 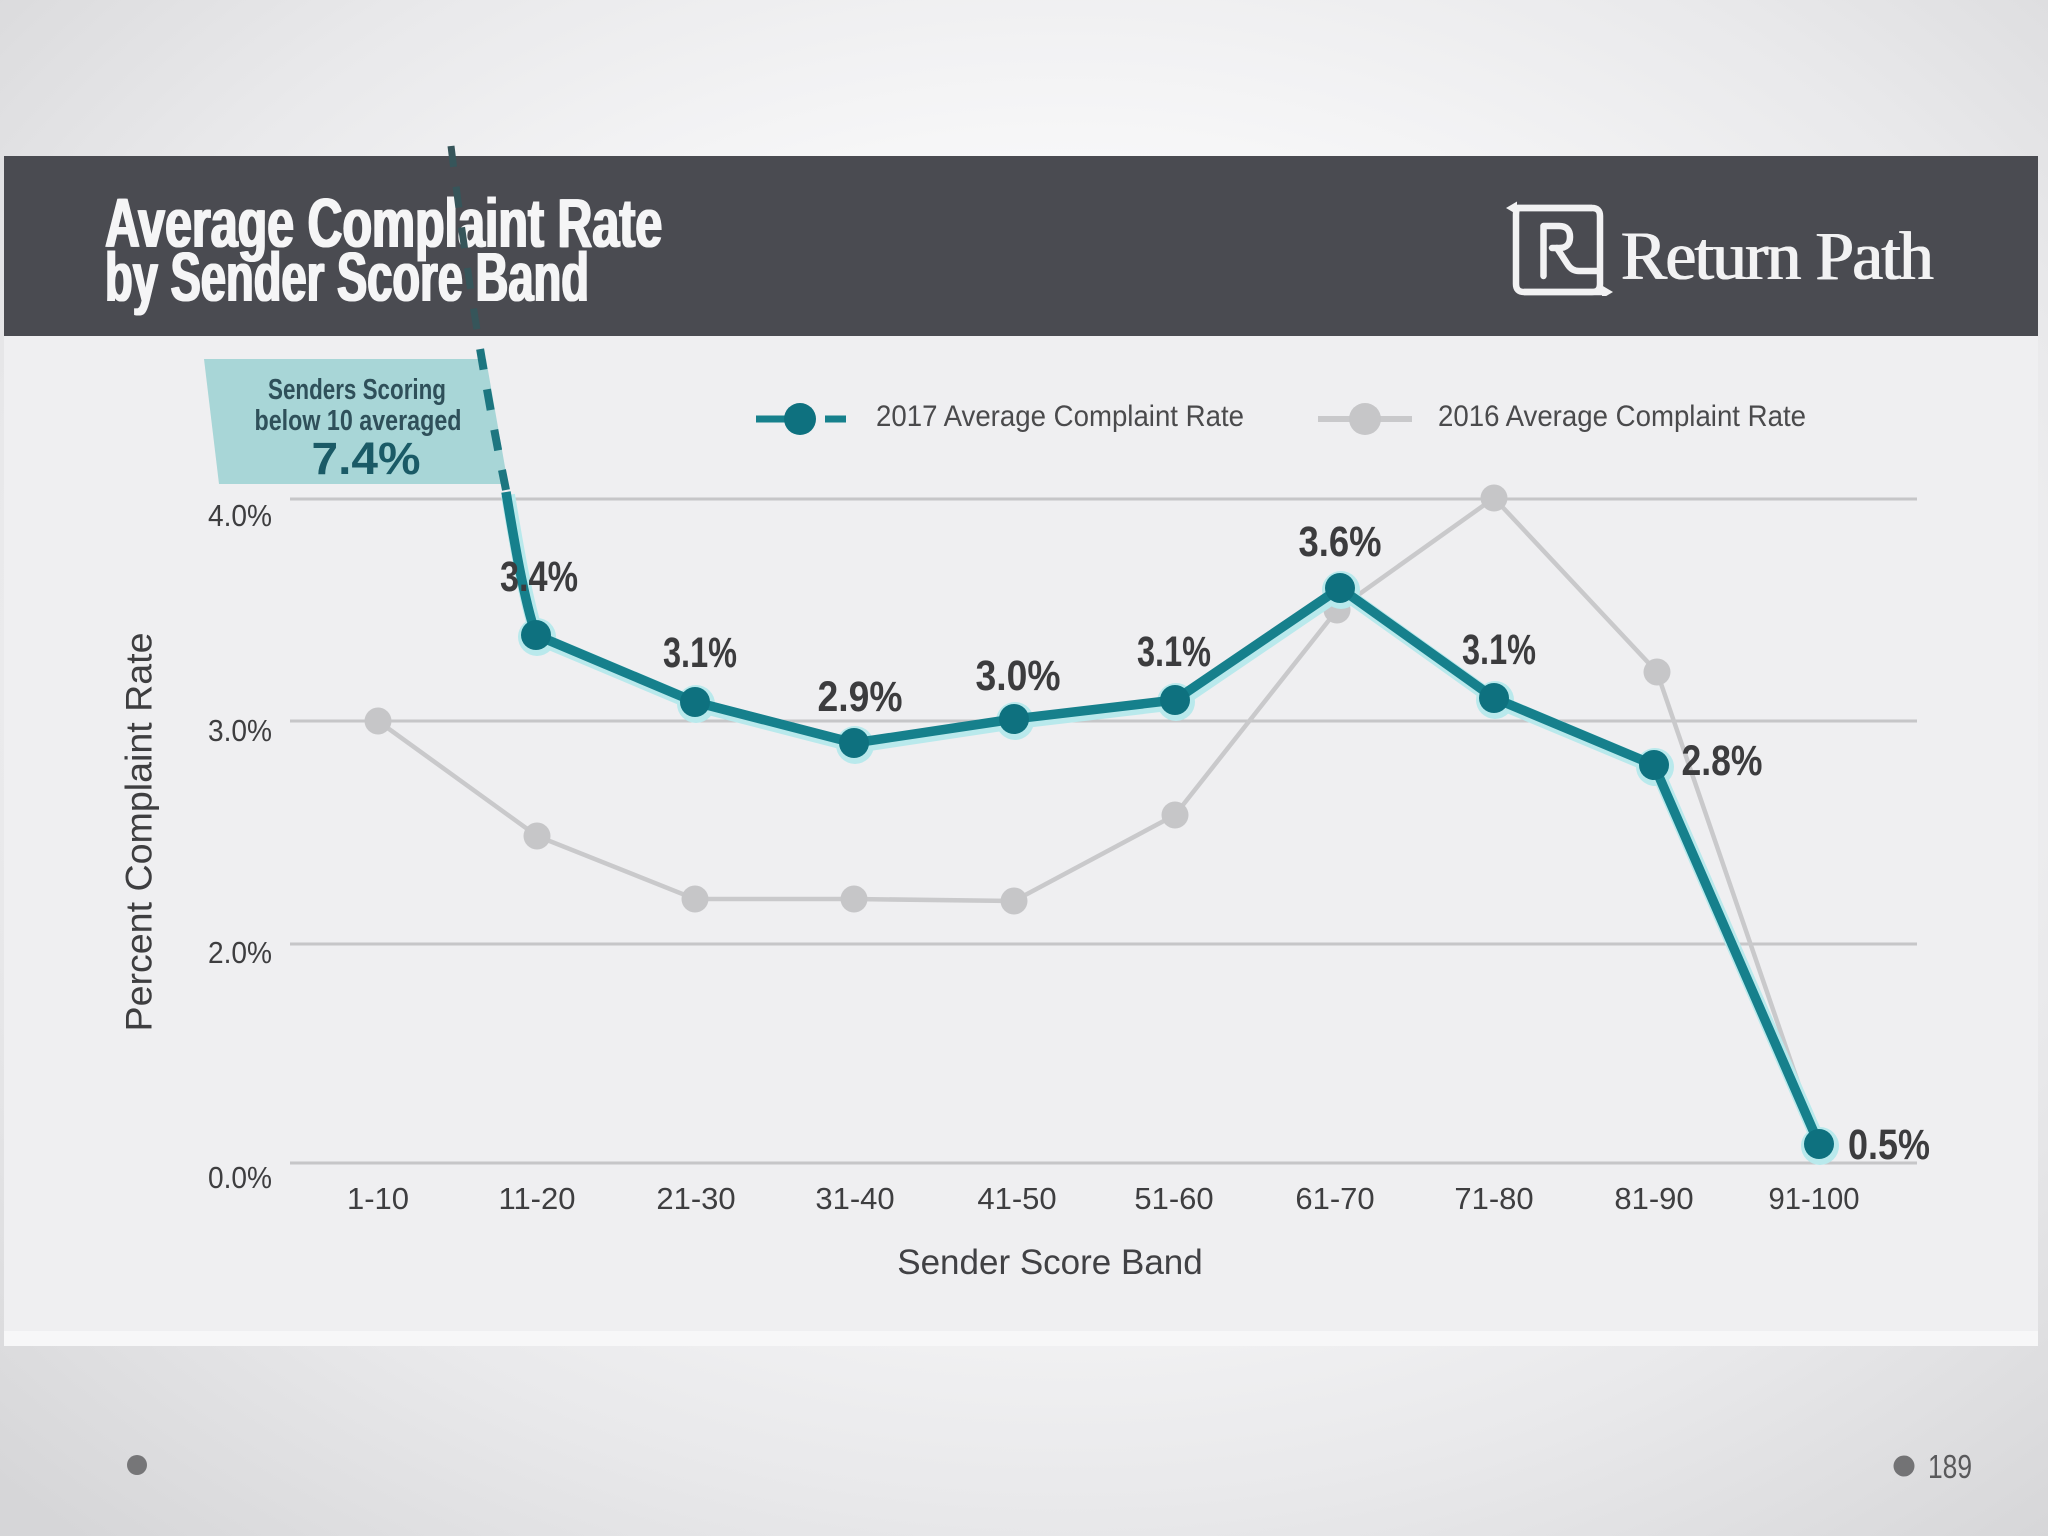 What do you see at coordinates (358, 421) in the screenshot?
I see `svg-text: below 10 averaged` at bounding box center [358, 421].